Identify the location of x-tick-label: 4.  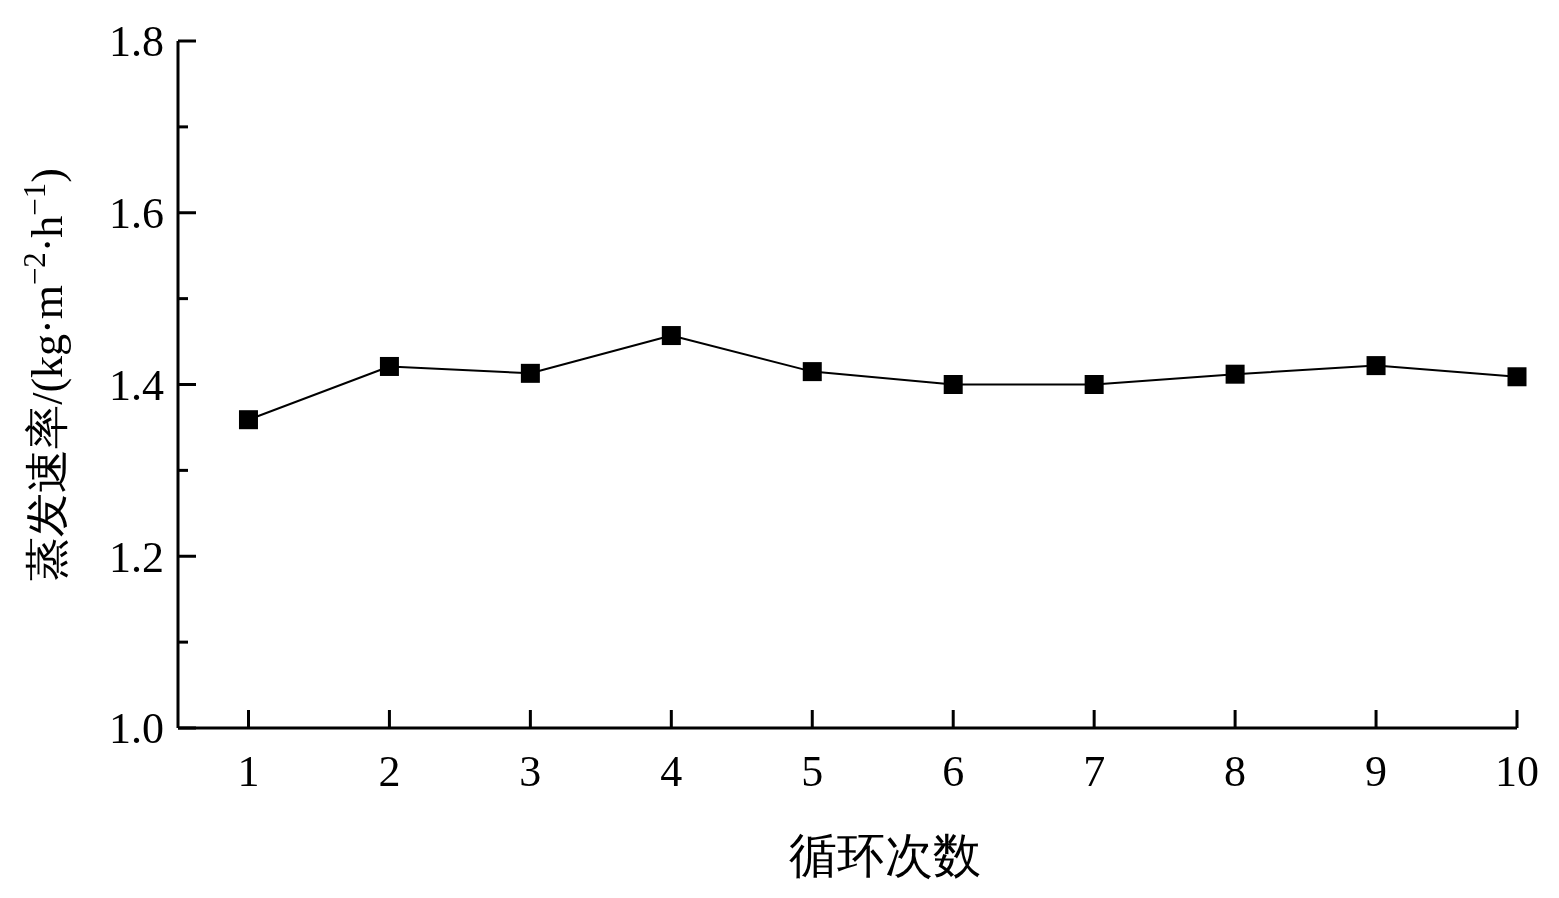
(671, 771).